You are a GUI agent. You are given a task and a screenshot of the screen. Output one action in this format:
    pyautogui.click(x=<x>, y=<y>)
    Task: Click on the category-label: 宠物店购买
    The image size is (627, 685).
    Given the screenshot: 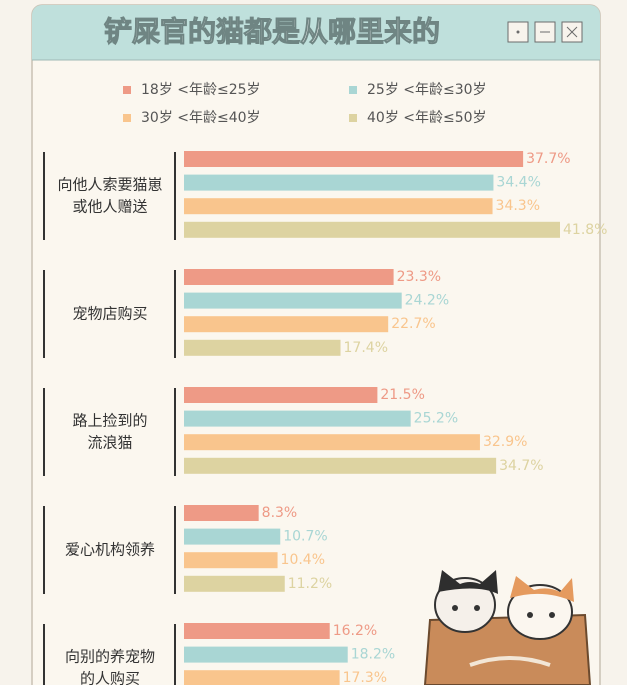 What is the action you would take?
    pyautogui.click(x=109, y=314)
    